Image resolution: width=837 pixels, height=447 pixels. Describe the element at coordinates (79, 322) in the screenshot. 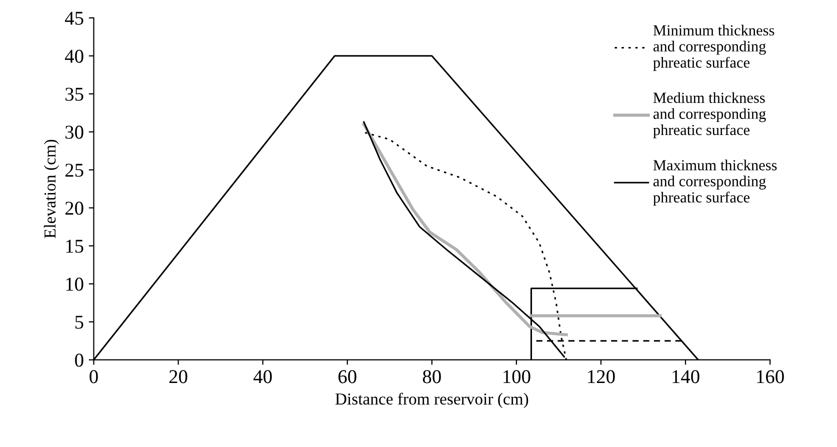

I see `y-tick-label: 5` at that location.